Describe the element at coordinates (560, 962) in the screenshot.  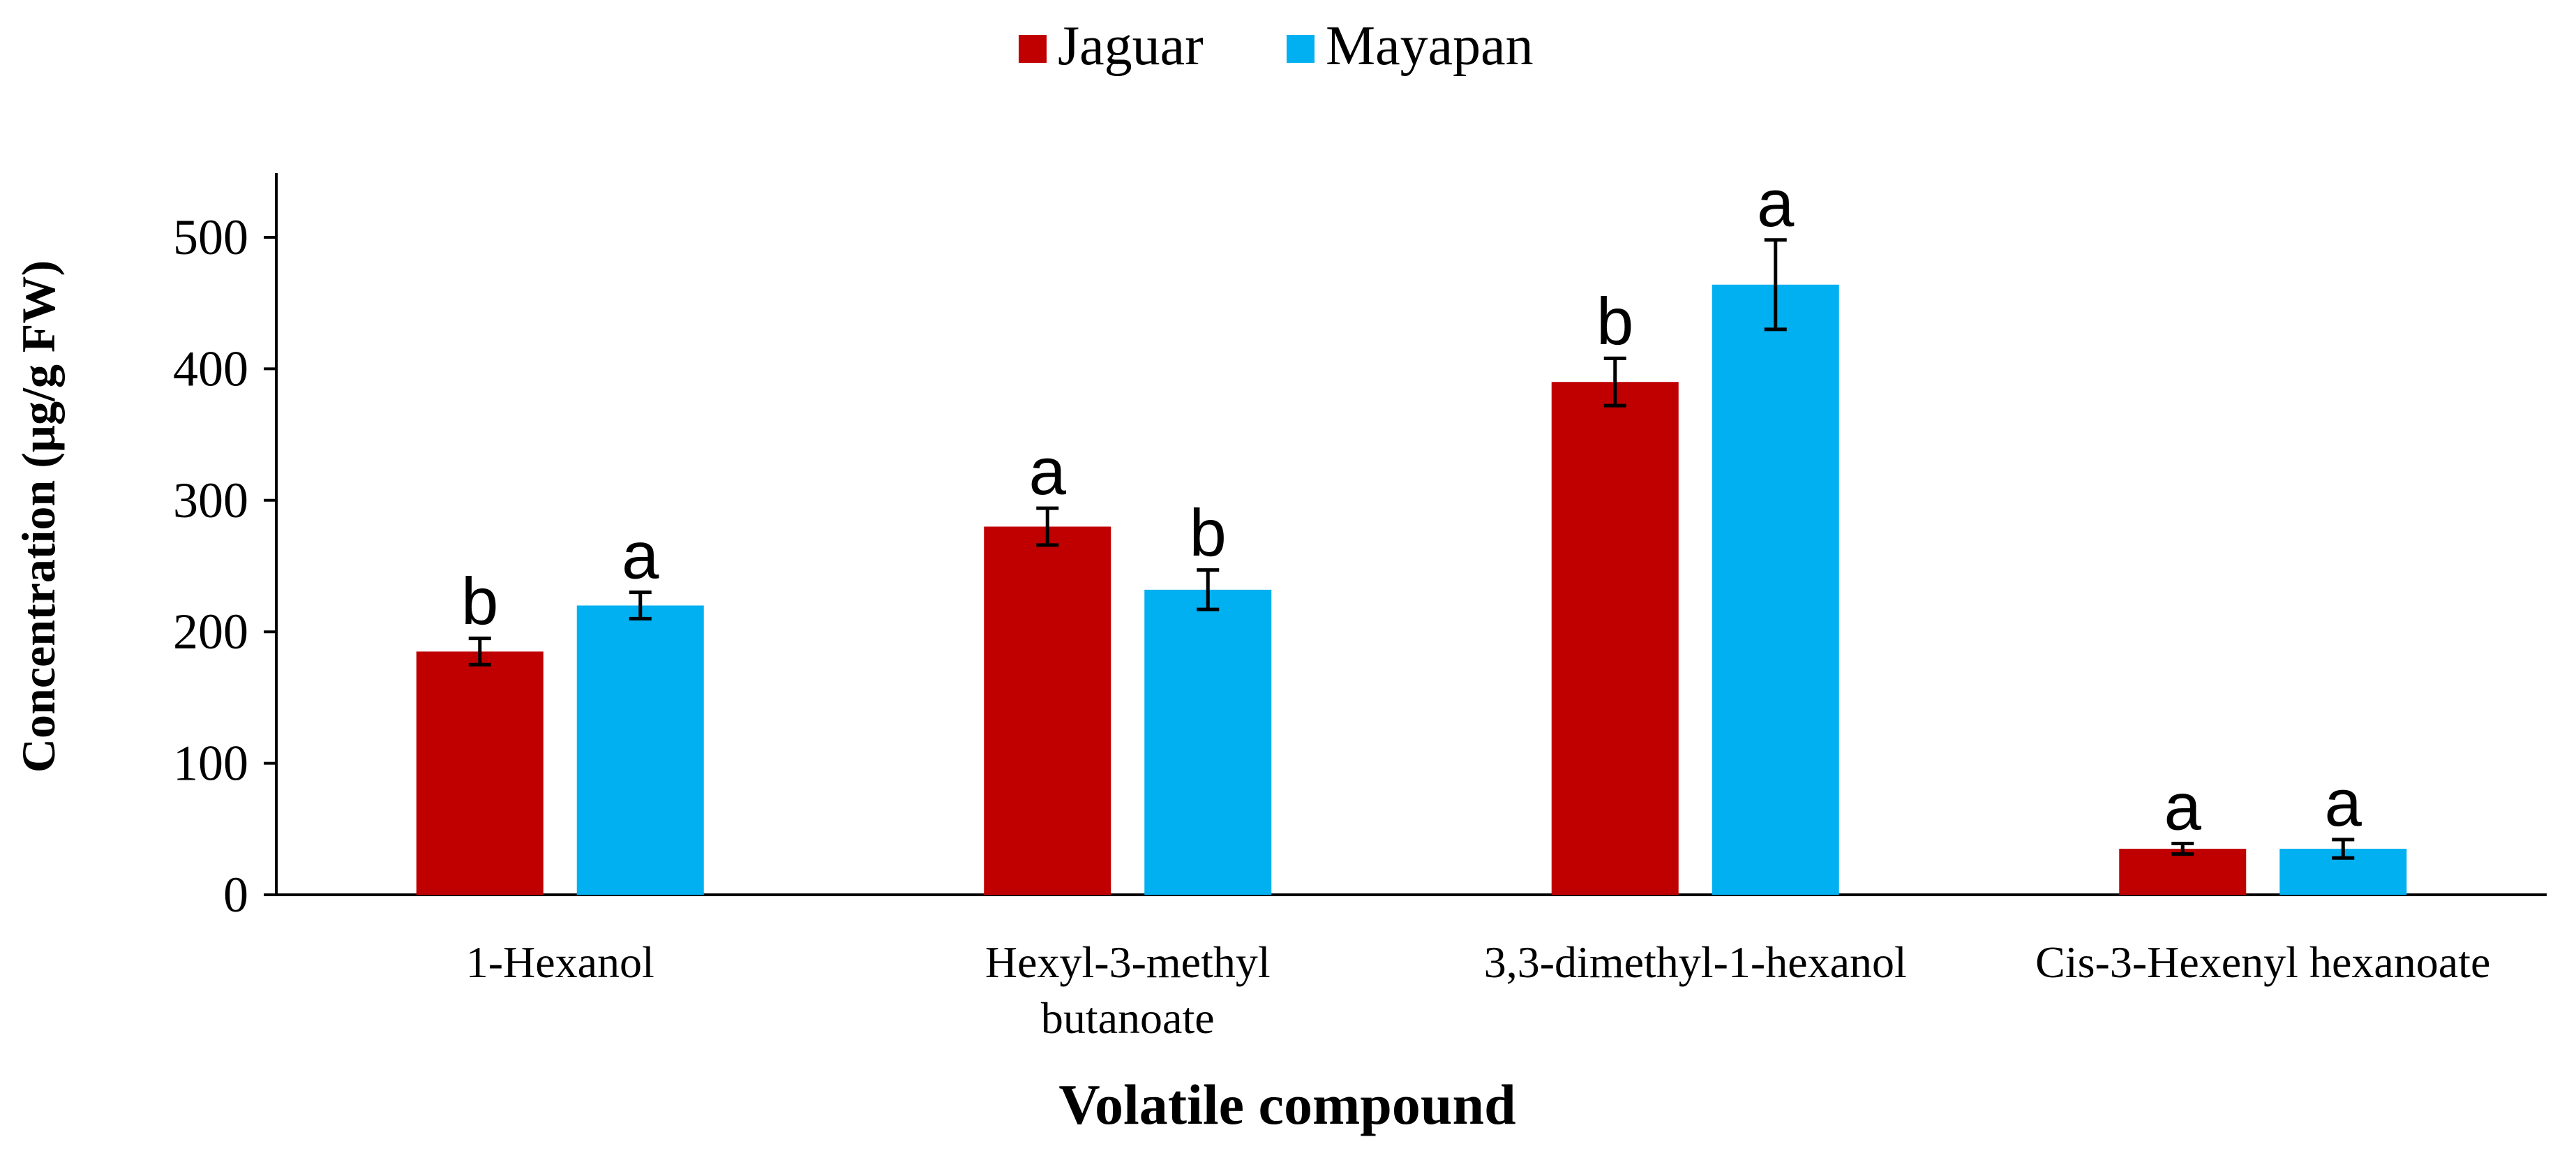
I see `x-tick-label: 1-Hexanol` at that location.